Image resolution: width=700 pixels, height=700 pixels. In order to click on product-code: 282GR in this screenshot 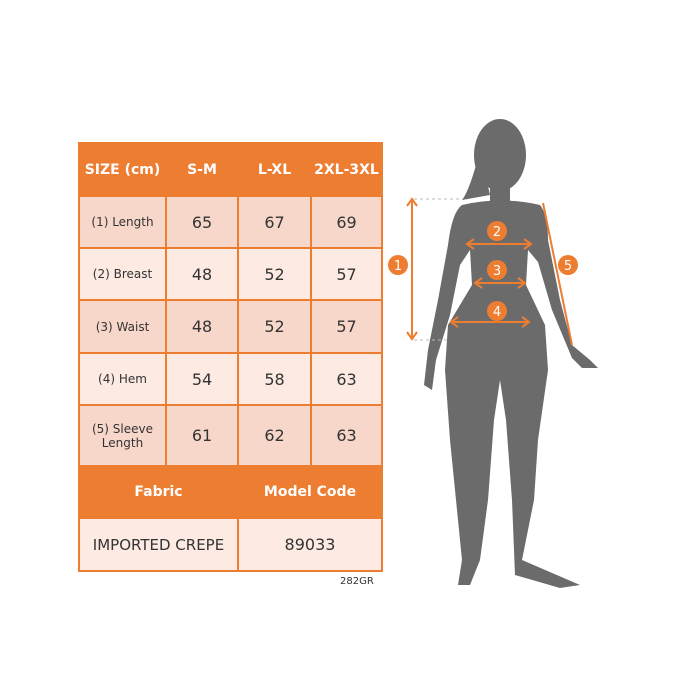, I will do `click(357, 581)`.